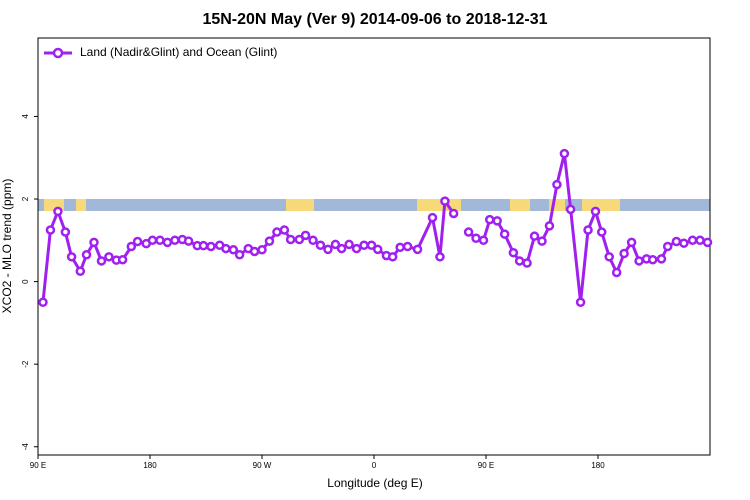 Image resolution: width=750 pixels, height=500 pixels. I want to click on x-tick-label: 90 W, so click(262, 465).